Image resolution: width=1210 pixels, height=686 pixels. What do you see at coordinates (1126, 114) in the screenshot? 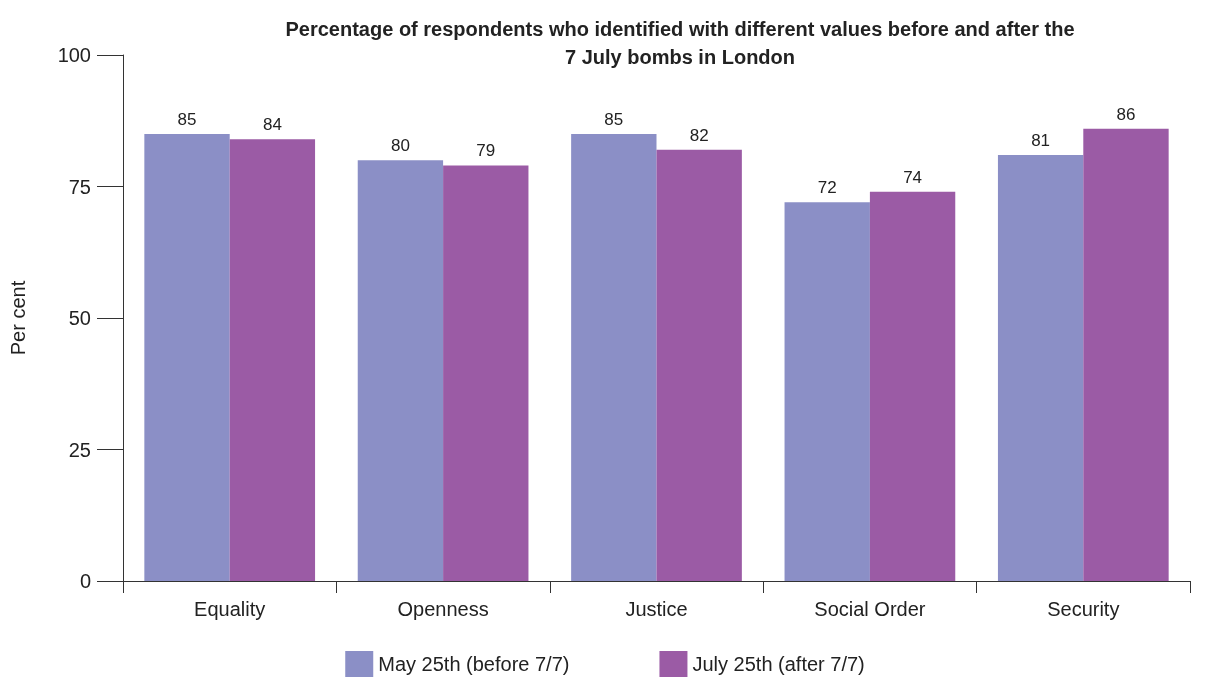
I see `data-label: 86` at bounding box center [1126, 114].